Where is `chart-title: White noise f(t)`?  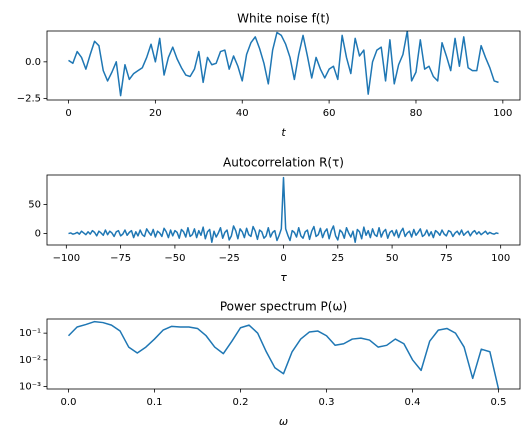
chart-title: White noise f(t) is located at coordinates (283, 19).